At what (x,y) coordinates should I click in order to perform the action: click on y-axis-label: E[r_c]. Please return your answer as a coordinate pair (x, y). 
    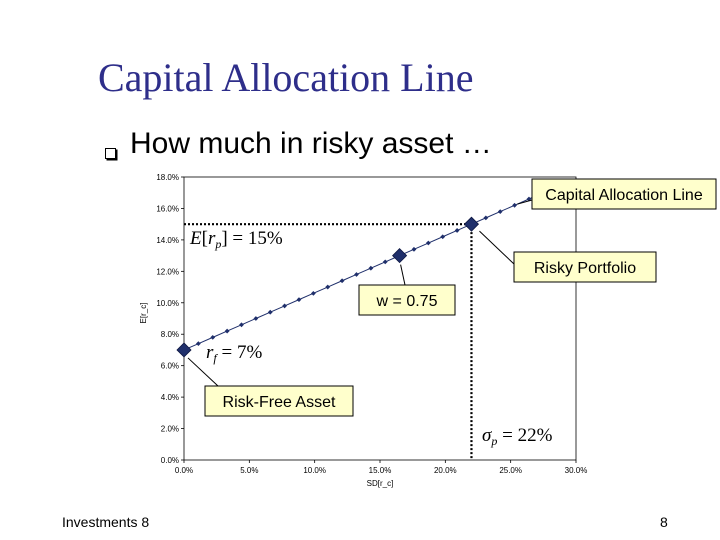
    Looking at the image, I should click on (143, 313).